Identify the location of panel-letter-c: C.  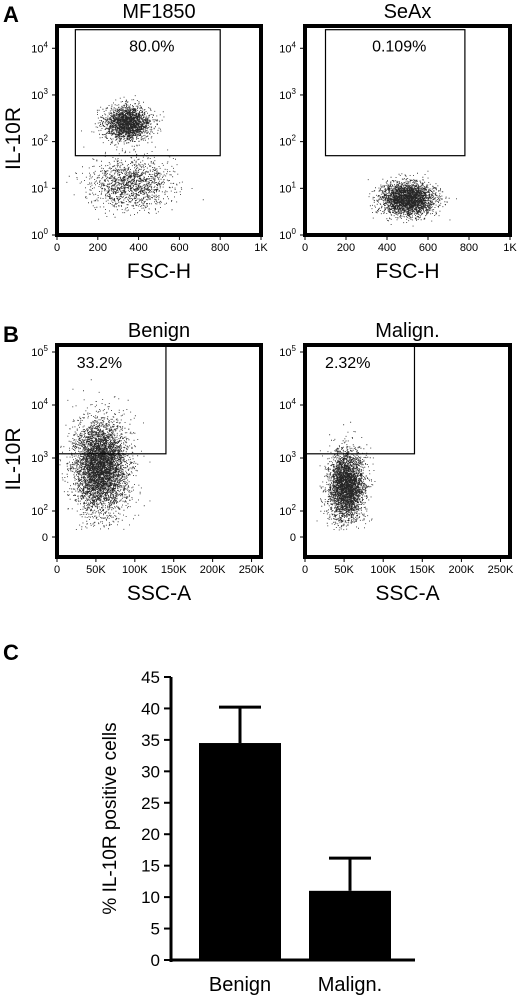
(11, 652).